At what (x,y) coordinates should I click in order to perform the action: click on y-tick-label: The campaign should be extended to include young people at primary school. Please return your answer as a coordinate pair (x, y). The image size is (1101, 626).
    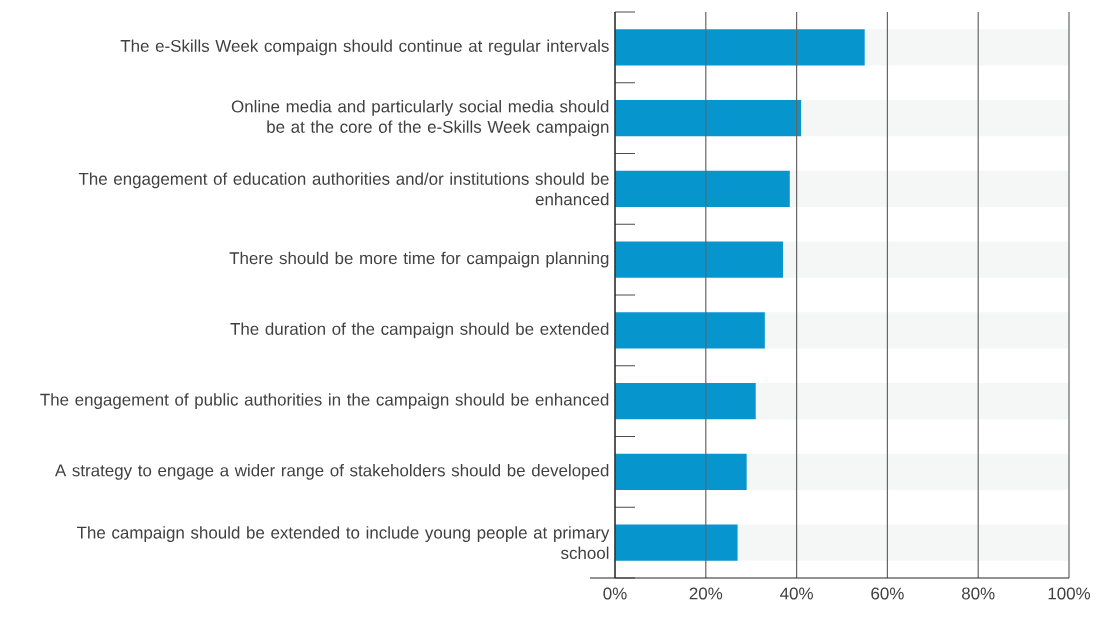
    Looking at the image, I should click on (343, 543).